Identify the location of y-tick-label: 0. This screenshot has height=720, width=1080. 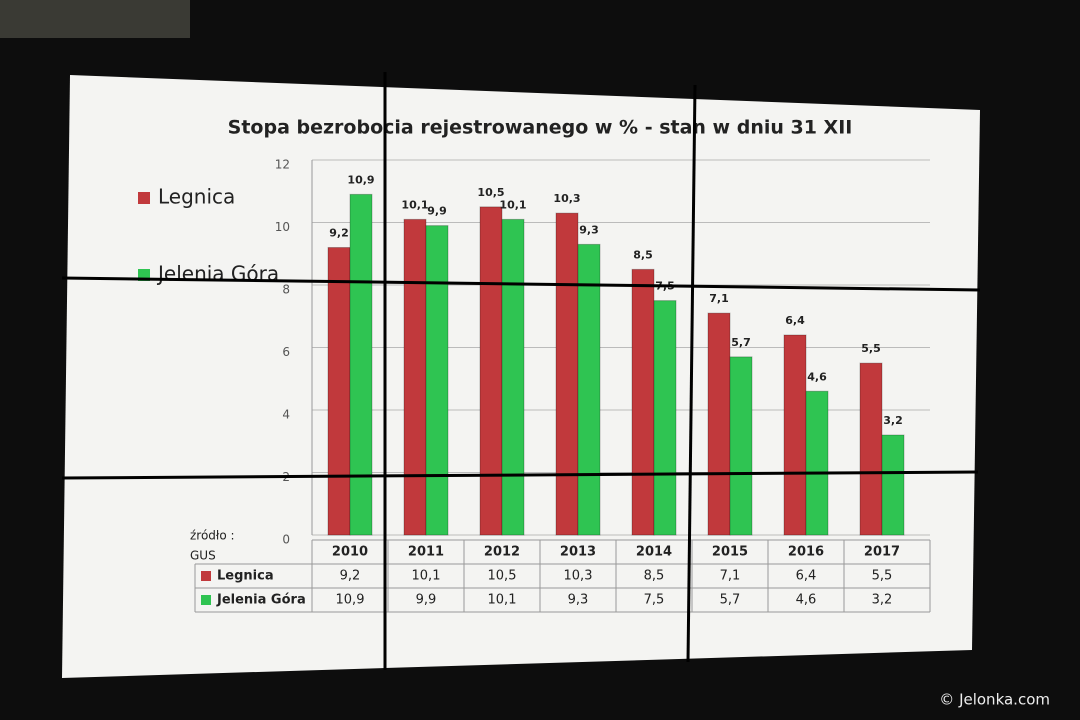
(286, 540).